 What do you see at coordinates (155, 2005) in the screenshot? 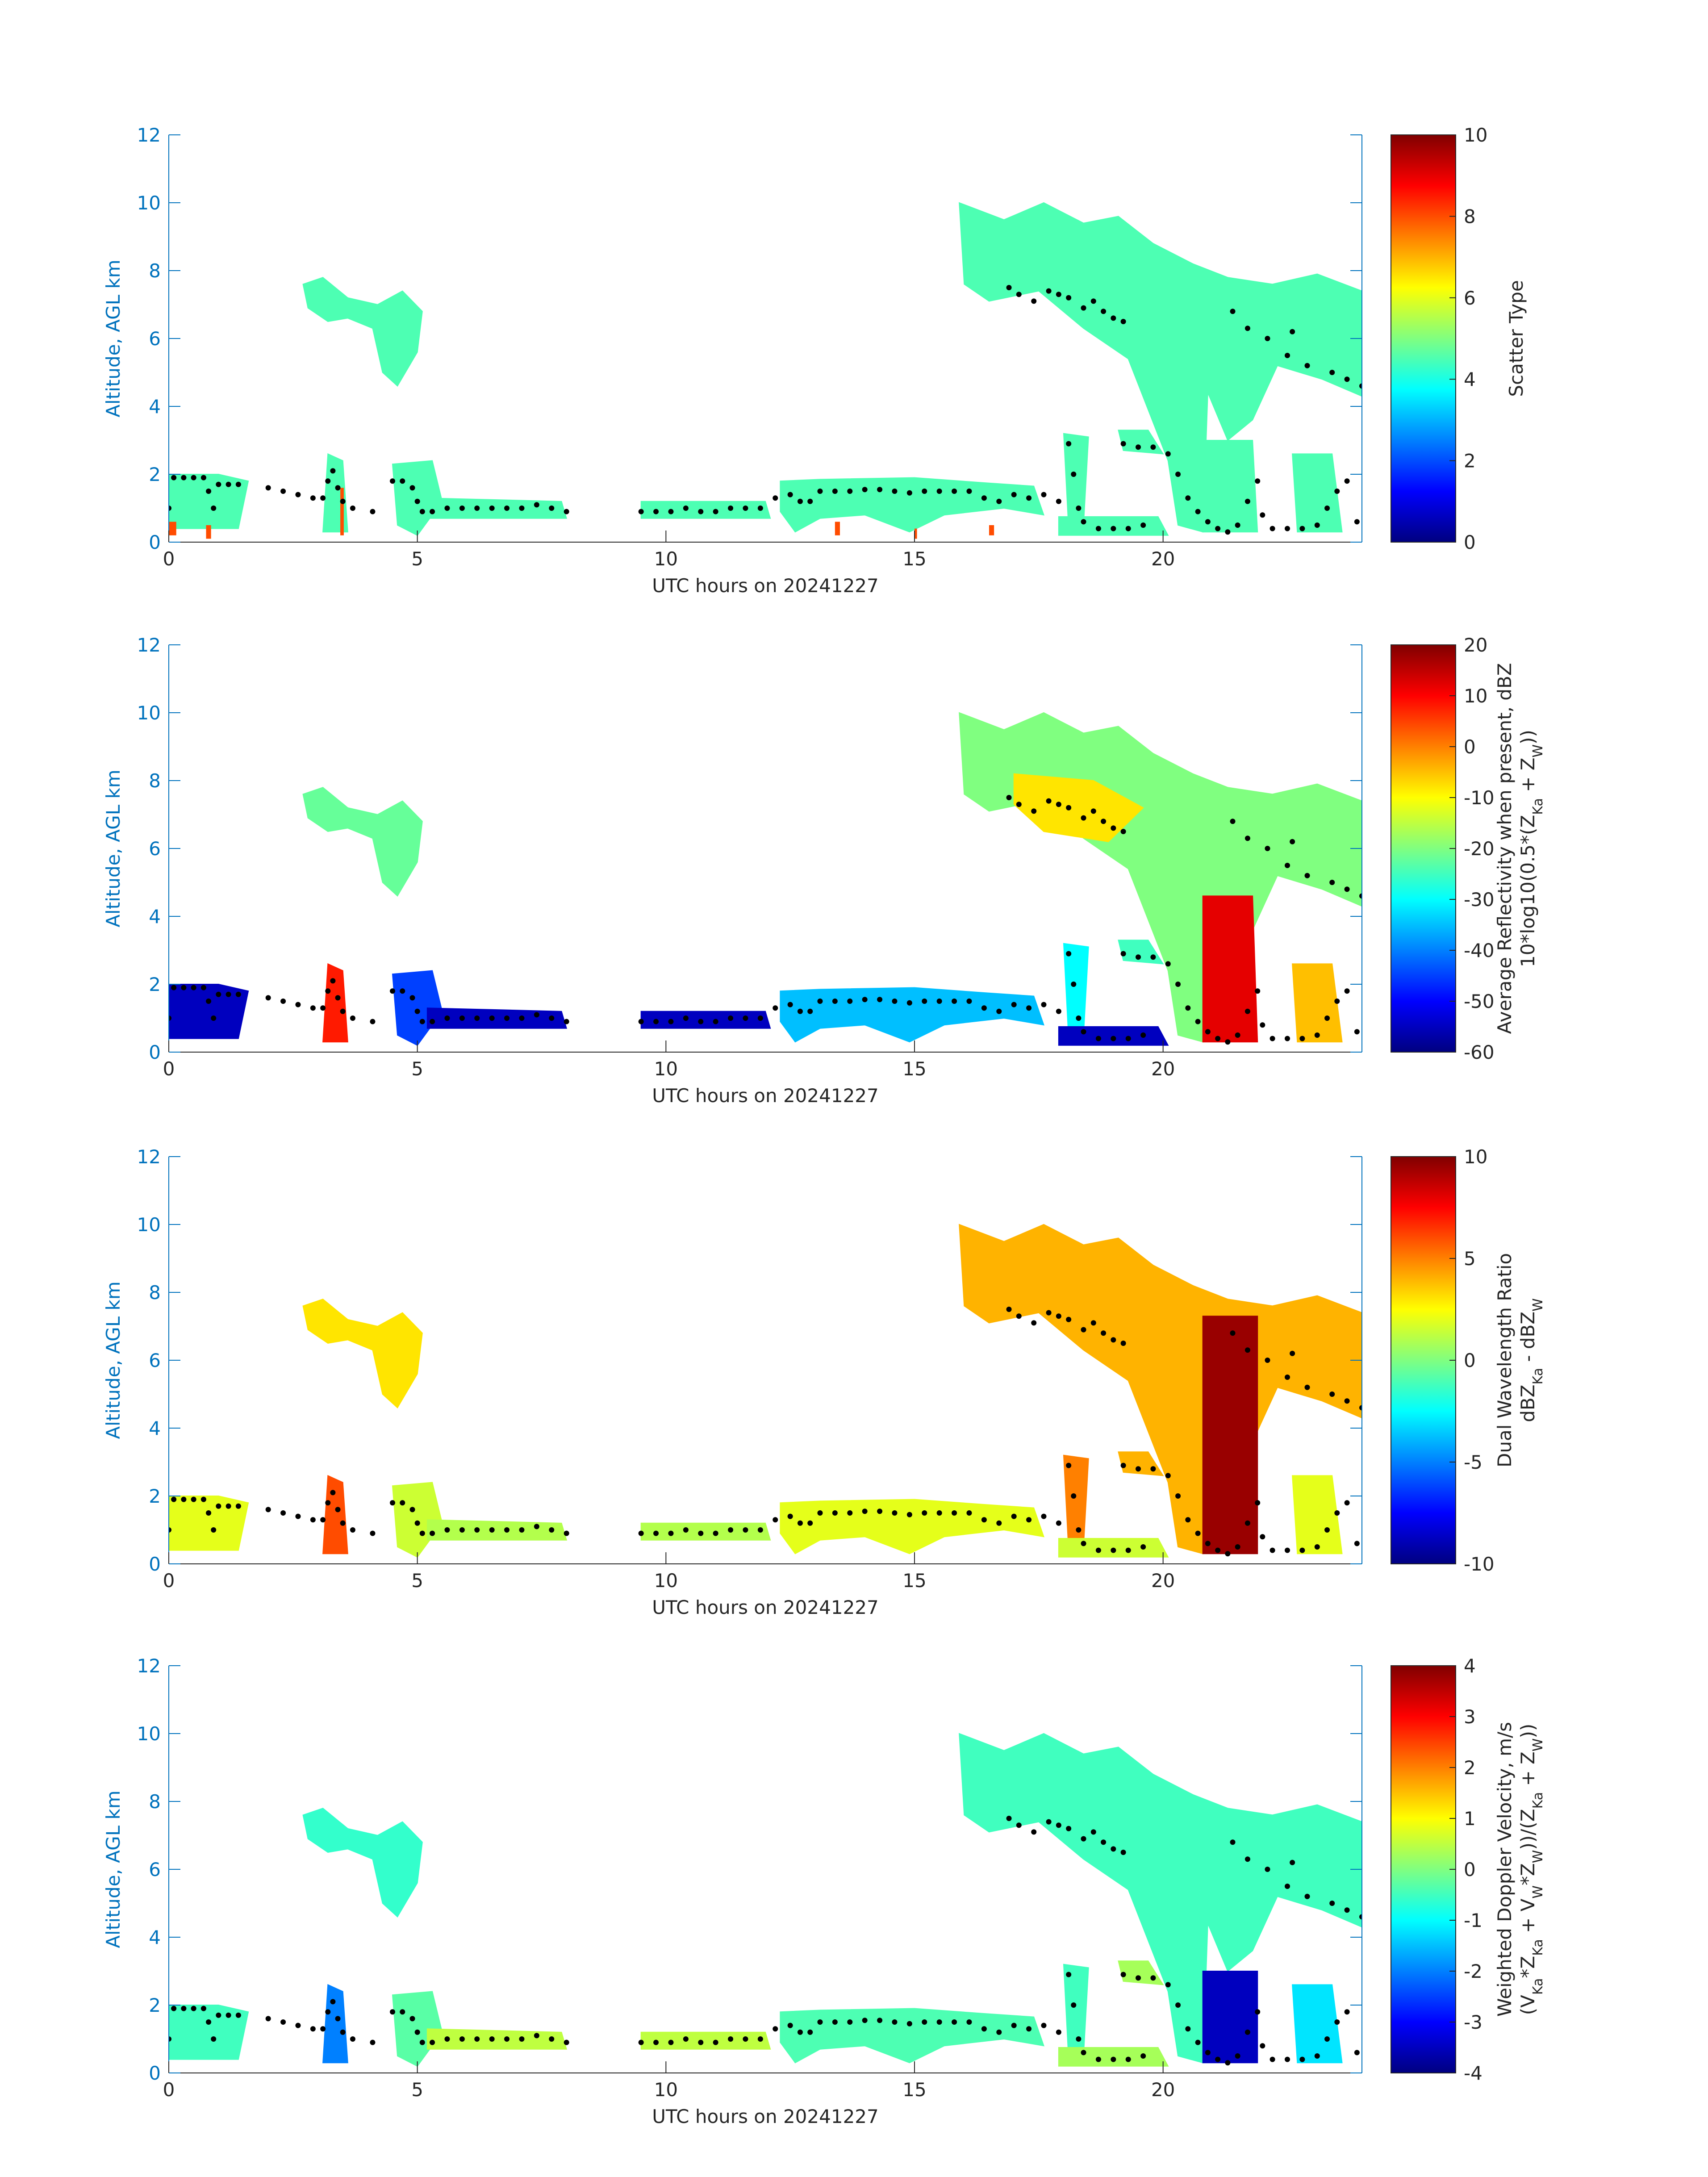
I see `y-tick-label: 2` at bounding box center [155, 2005].